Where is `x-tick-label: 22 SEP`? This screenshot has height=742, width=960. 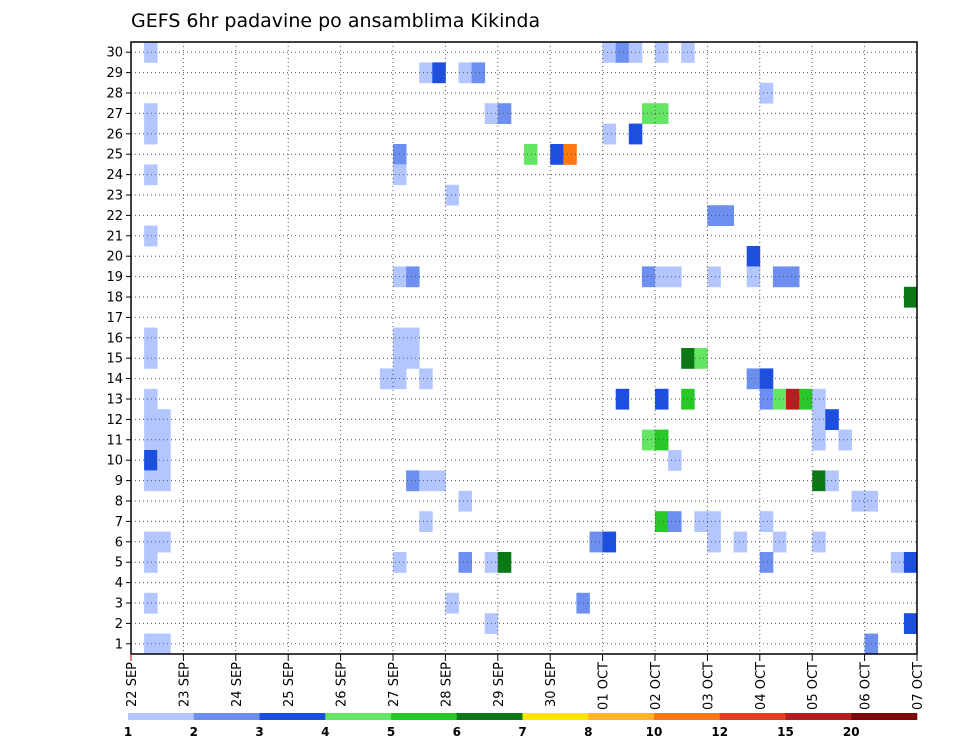
x-tick-label: 22 SEP is located at coordinates (132, 684).